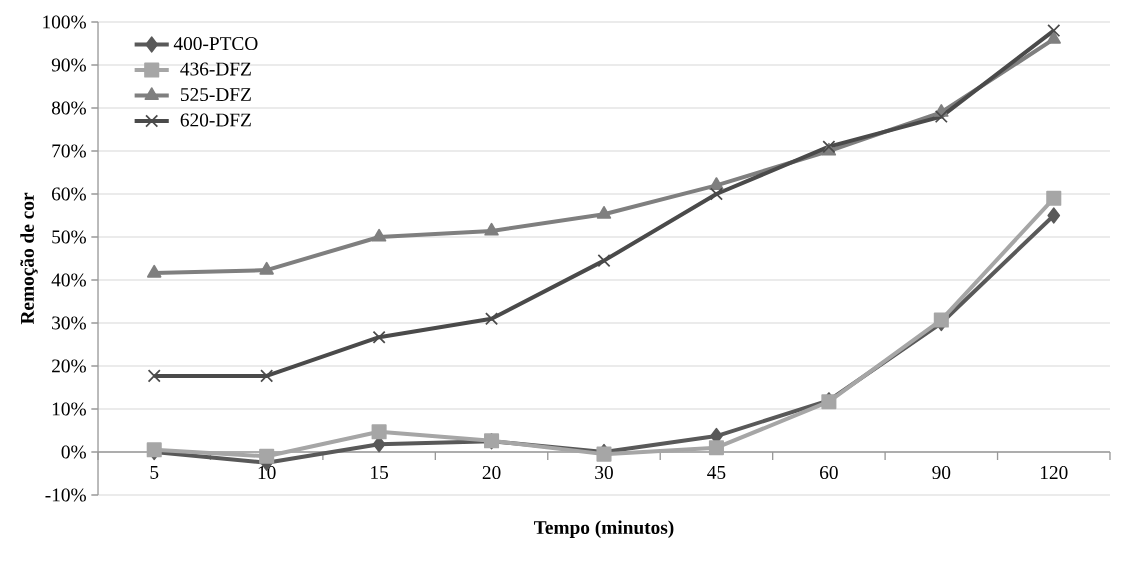 The width and height of the screenshot is (1128, 566). Describe the element at coordinates (215, 120) in the screenshot. I see `legend-label: 620-DFZ` at that location.